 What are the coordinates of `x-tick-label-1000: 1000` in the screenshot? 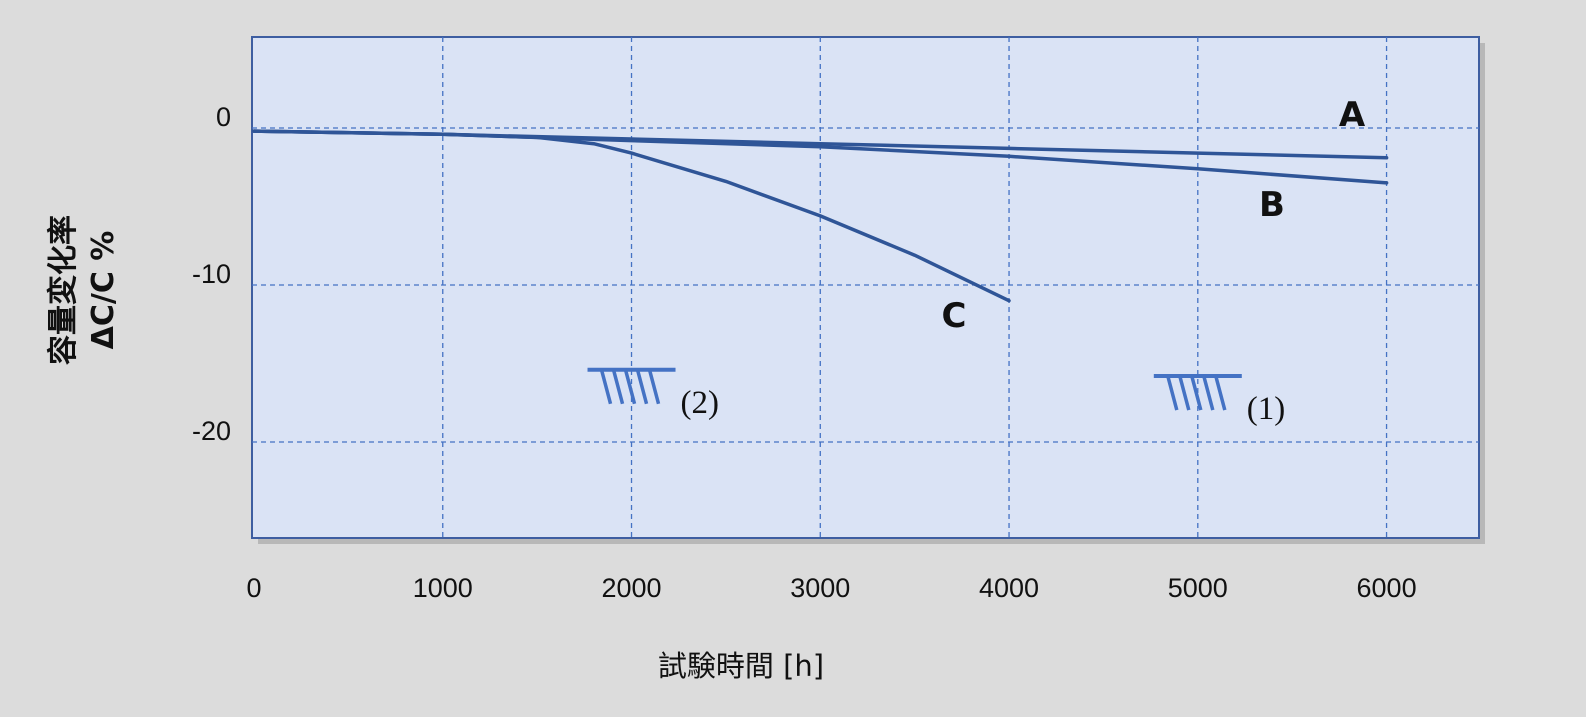 It's located at (443, 588).